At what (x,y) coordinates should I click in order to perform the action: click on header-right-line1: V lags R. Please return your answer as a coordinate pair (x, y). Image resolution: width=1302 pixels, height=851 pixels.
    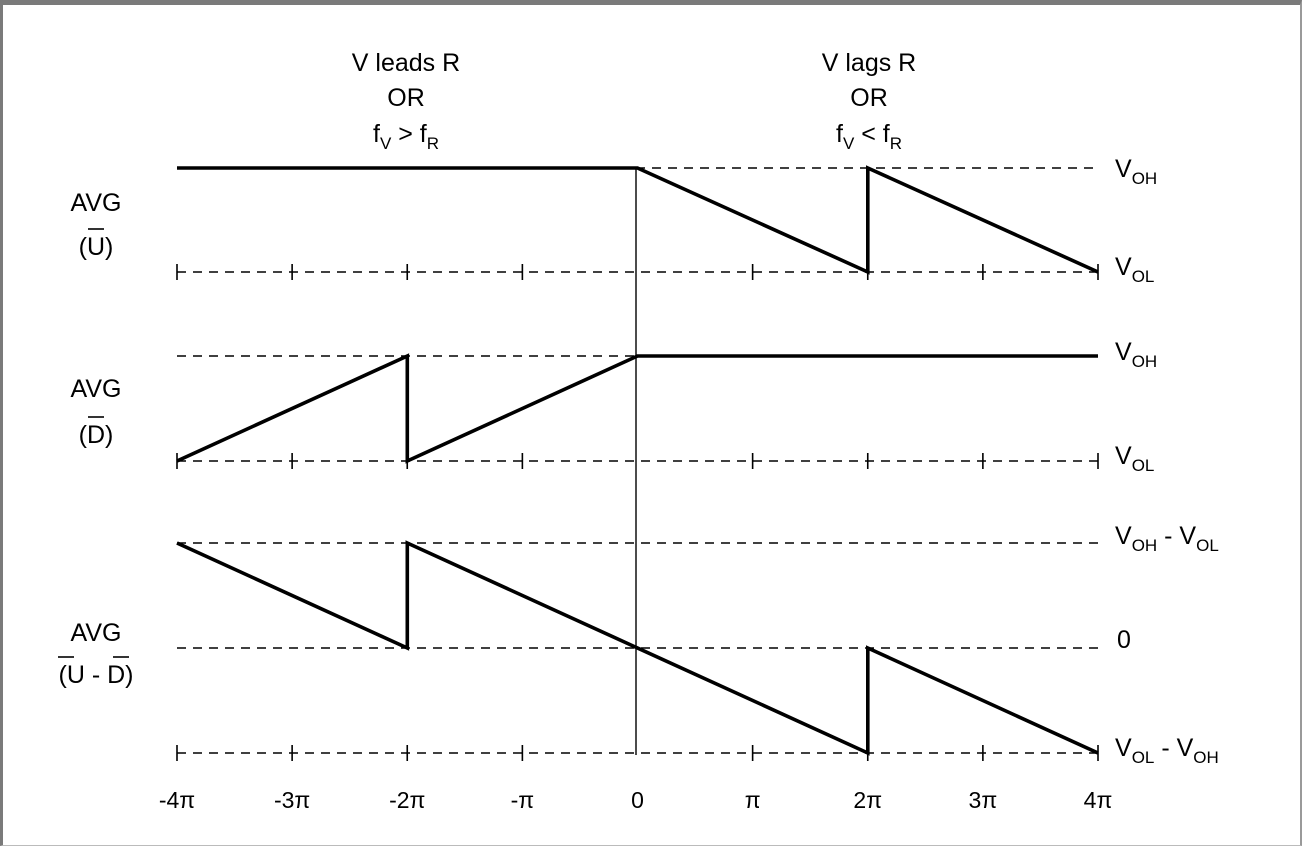
    Looking at the image, I should click on (869, 63).